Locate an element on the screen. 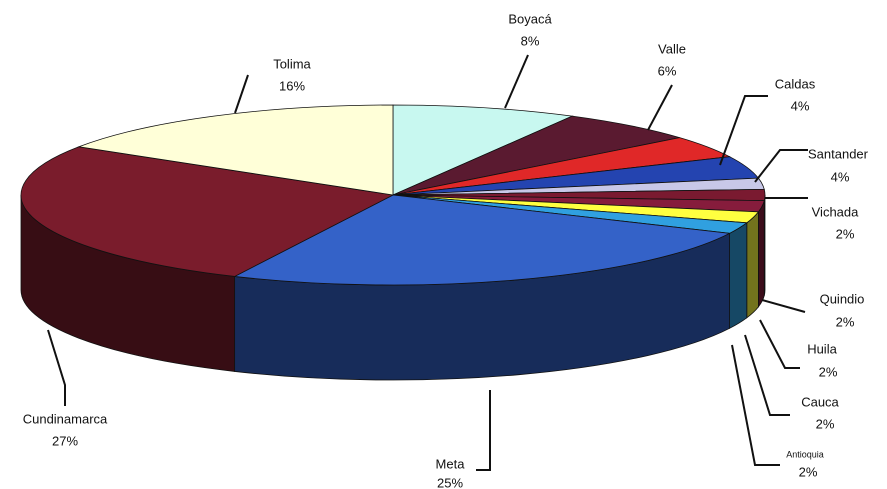  slice-label: Cundinamarca is located at coordinates (65, 418).